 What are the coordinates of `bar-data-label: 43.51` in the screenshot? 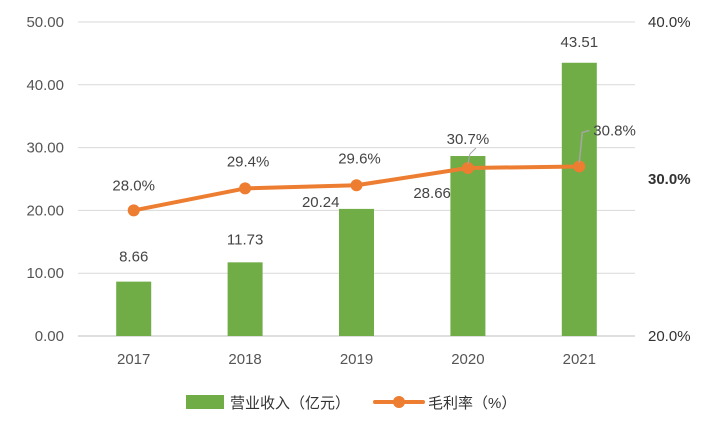 It's located at (580, 42).